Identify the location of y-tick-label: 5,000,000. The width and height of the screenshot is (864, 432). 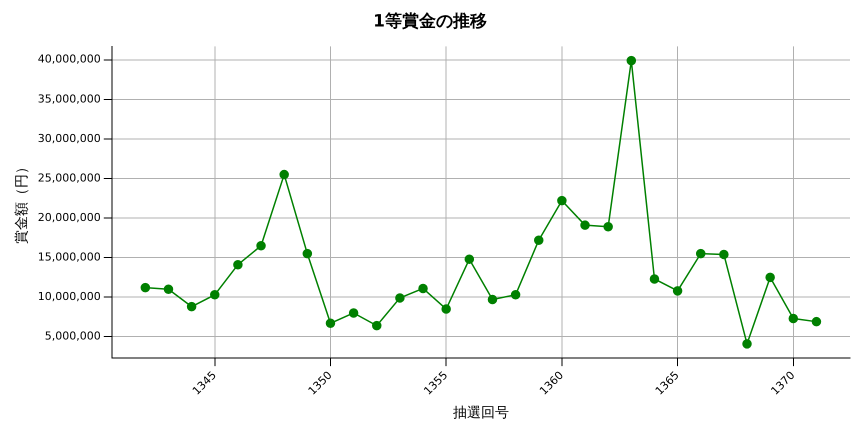
(72, 336).